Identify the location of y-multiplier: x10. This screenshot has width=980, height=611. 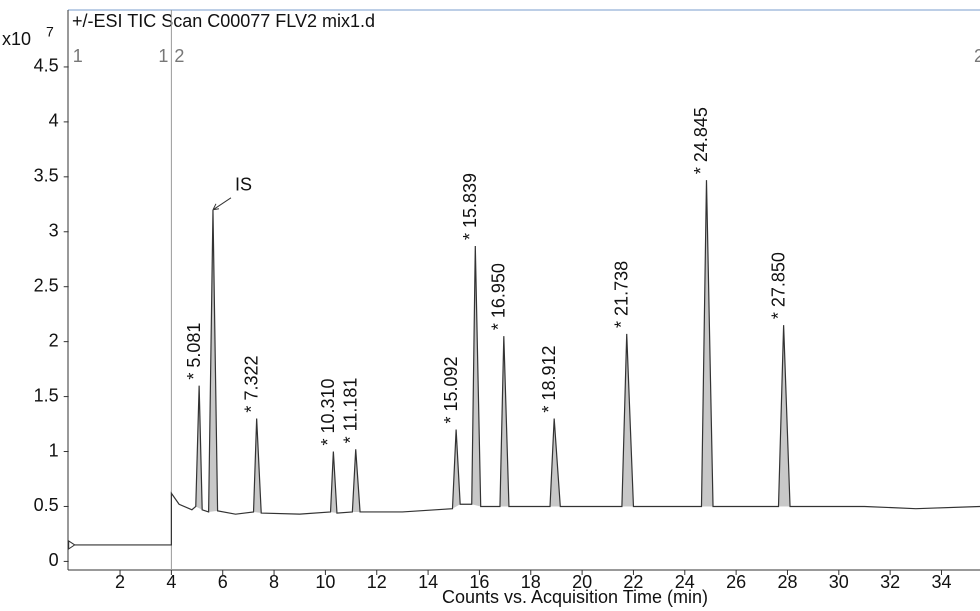
(16, 39).